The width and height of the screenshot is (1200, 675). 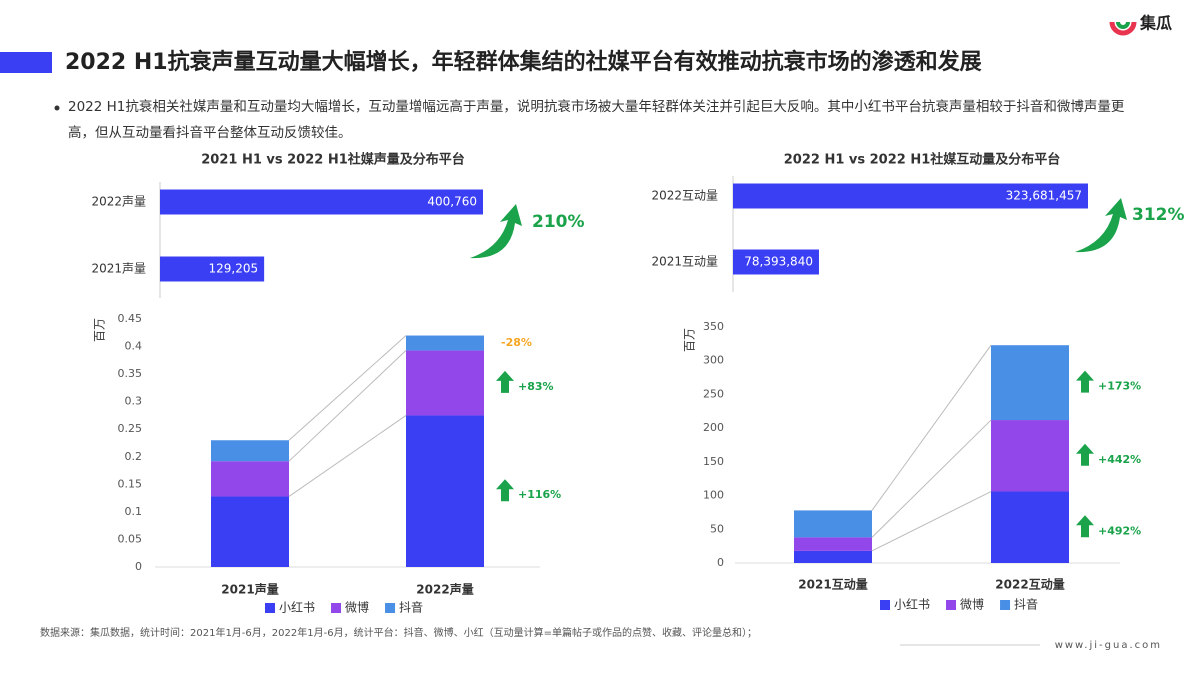 What do you see at coordinates (134, 401) in the screenshot?
I see `y-tick-label: 0.3` at bounding box center [134, 401].